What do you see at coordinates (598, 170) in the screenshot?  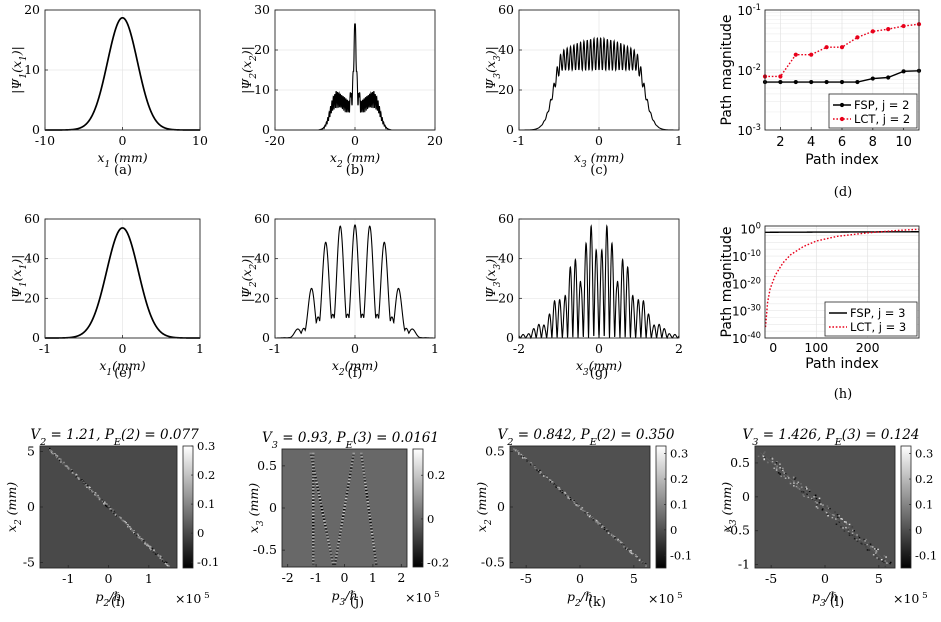 I see `panel-caption: (c)` at bounding box center [598, 170].